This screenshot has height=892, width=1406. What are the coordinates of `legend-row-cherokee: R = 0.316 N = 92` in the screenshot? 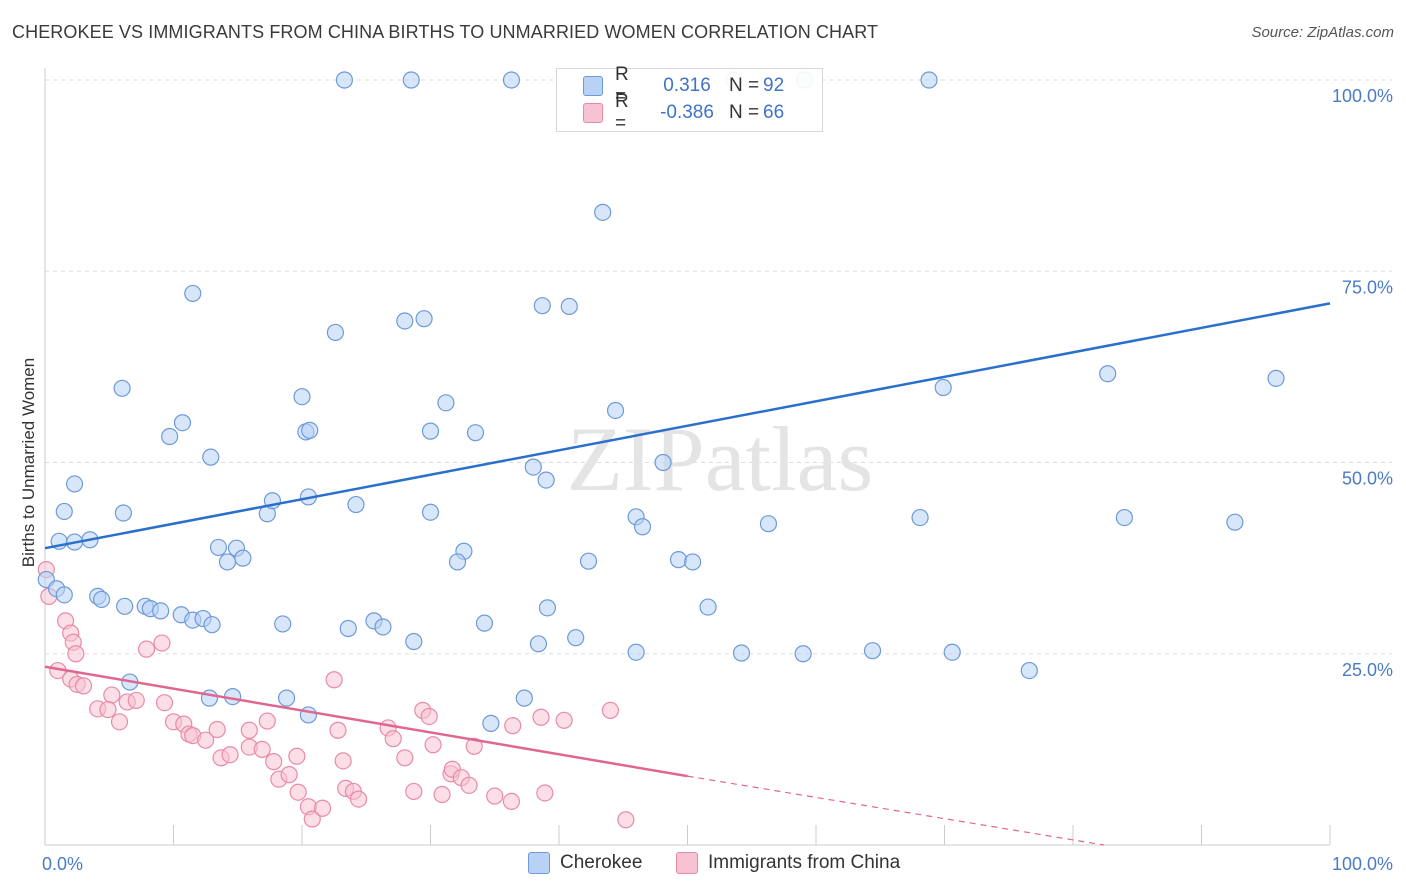 It's located at (684, 85).